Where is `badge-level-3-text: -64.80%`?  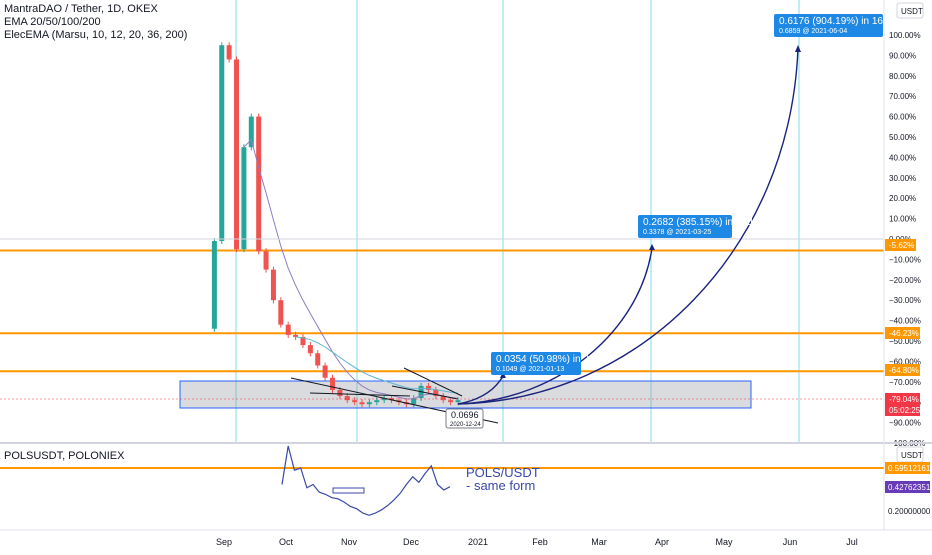
badge-level-3-text: -64.80% is located at coordinates (904, 370).